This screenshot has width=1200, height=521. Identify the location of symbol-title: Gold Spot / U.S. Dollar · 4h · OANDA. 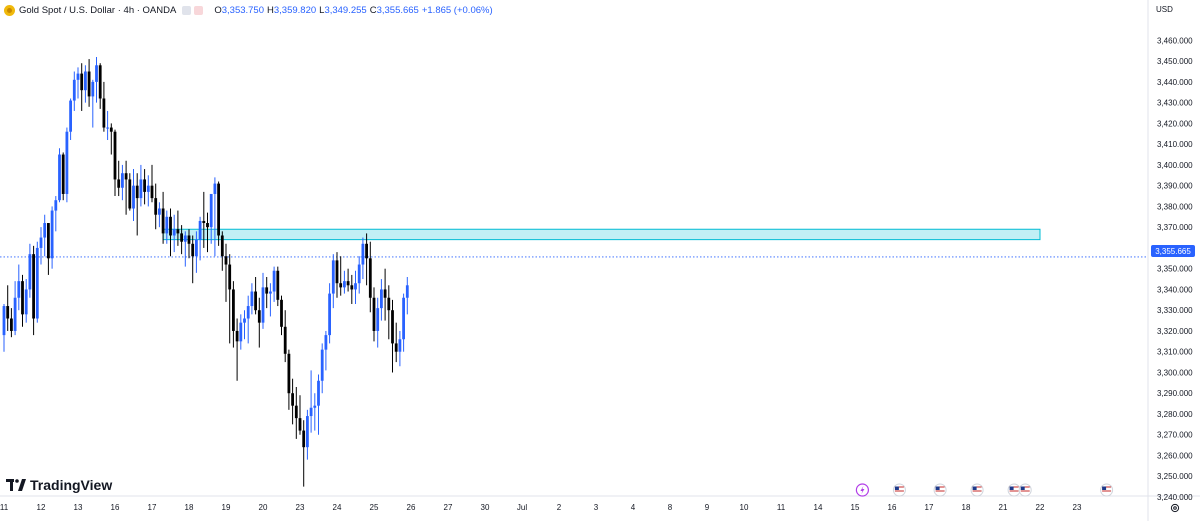
(98, 10).